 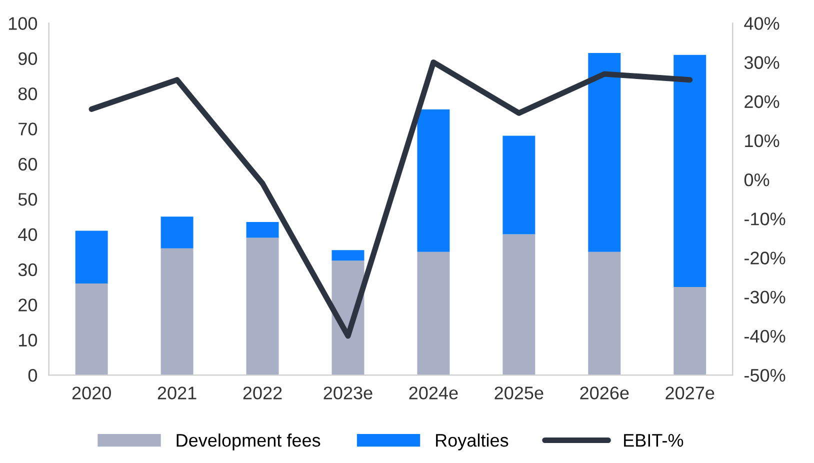 I want to click on y2-tick-label: 0%, so click(x=757, y=179).